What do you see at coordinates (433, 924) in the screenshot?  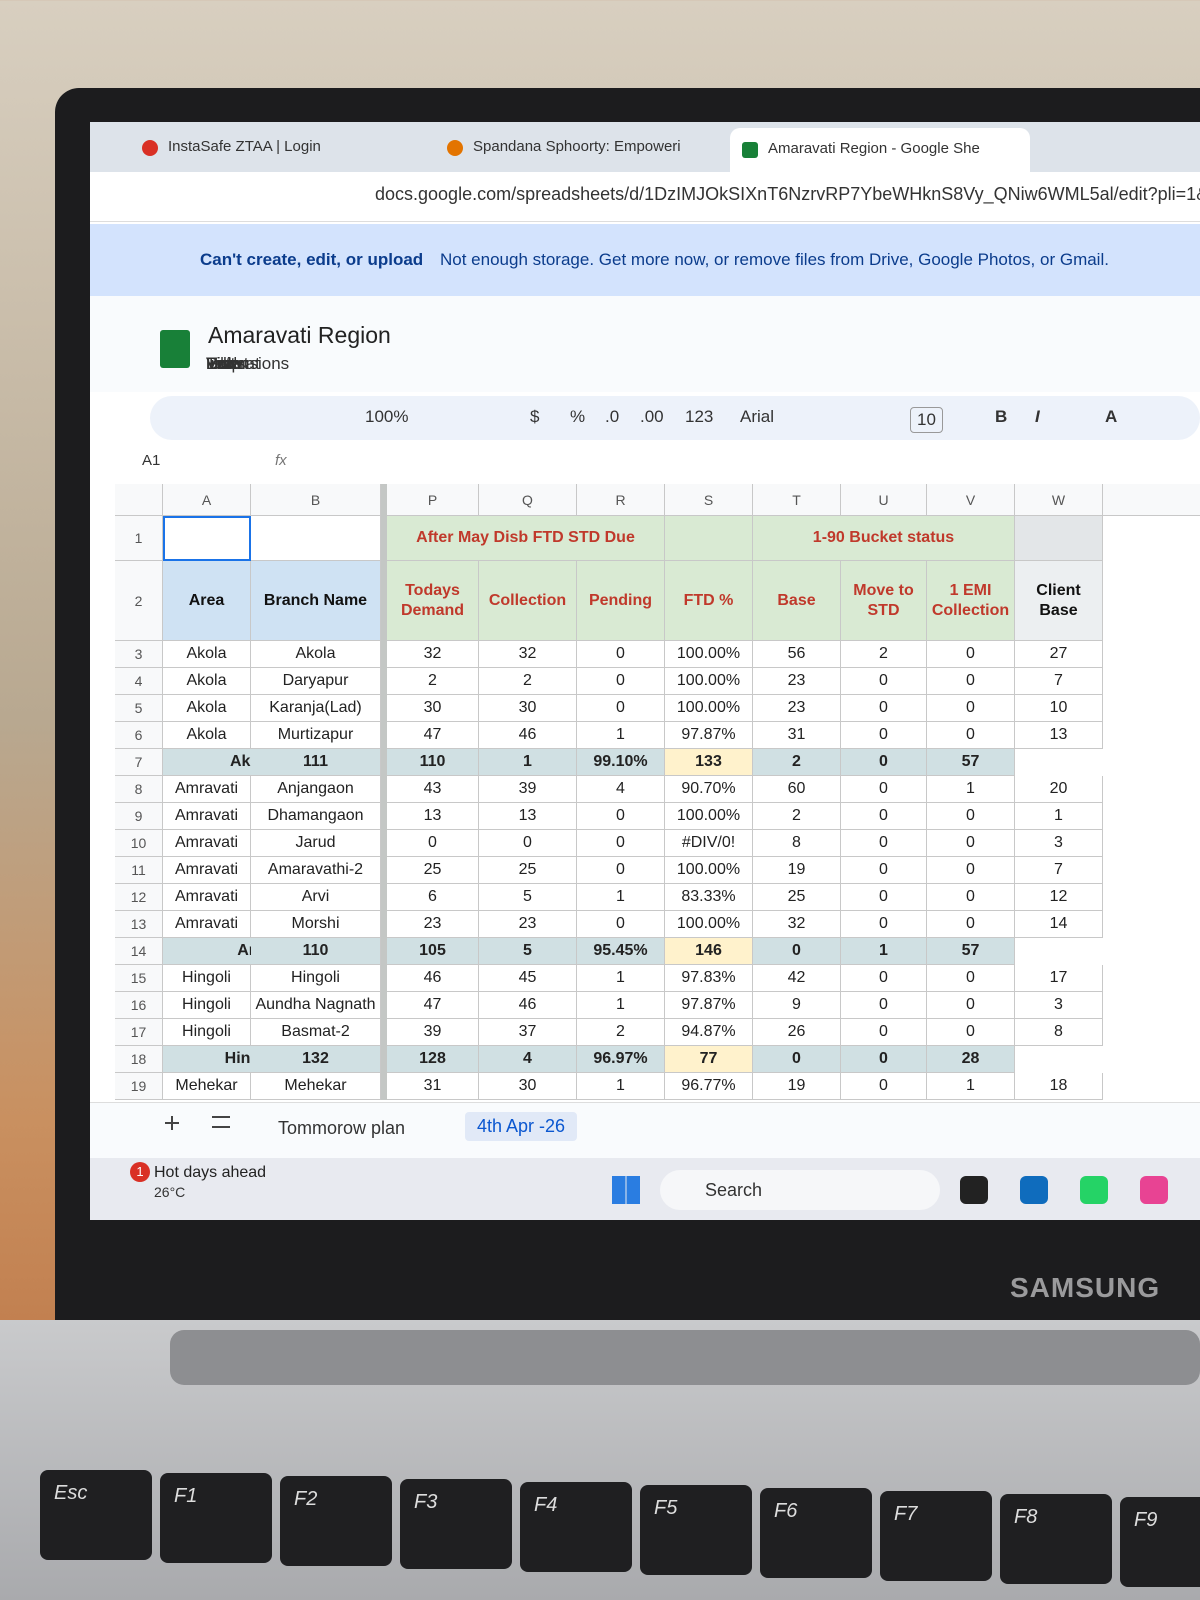 I see `data-cell: 23` at bounding box center [433, 924].